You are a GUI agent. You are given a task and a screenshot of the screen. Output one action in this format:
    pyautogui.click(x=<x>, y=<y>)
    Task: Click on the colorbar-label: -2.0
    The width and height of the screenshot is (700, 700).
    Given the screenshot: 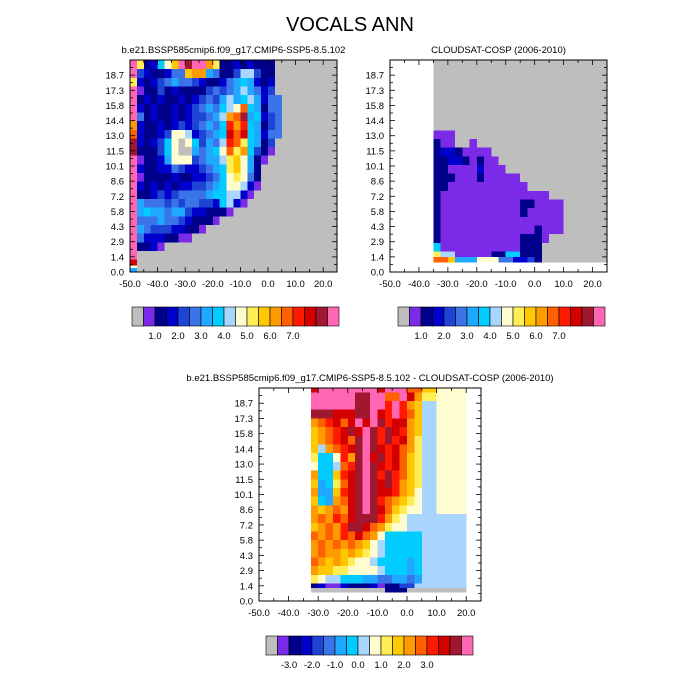 What is the action you would take?
    pyautogui.click(x=312, y=665)
    